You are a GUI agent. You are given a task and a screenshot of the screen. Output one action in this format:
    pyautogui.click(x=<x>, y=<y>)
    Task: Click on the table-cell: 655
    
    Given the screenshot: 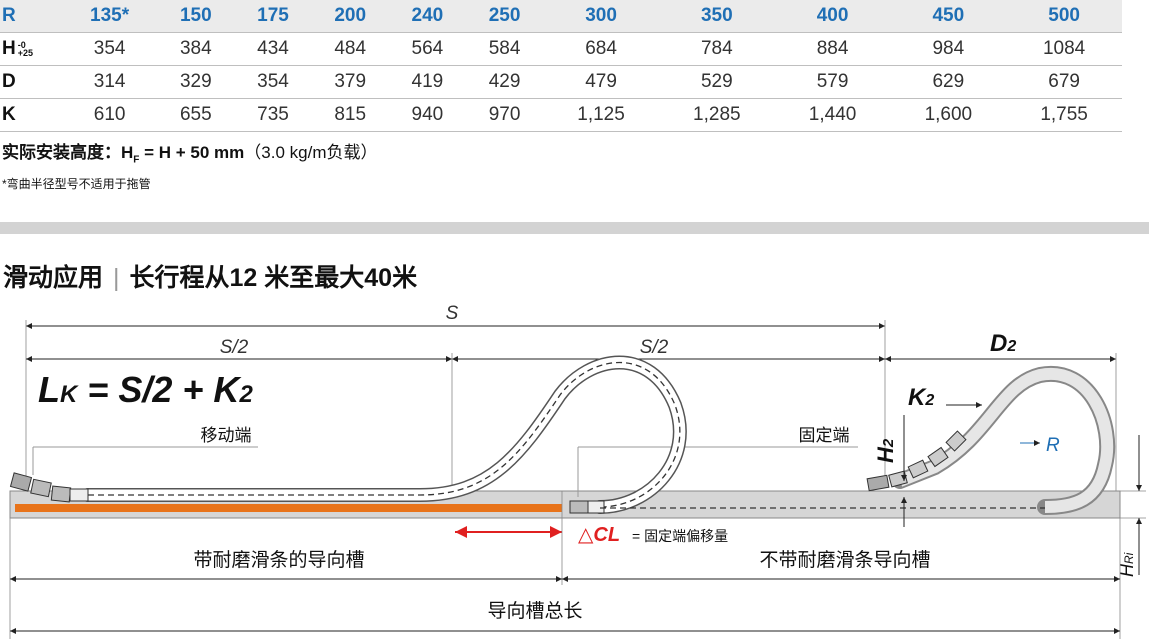 What is the action you would take?
    pyautogui.click(x=196, y=115)
    